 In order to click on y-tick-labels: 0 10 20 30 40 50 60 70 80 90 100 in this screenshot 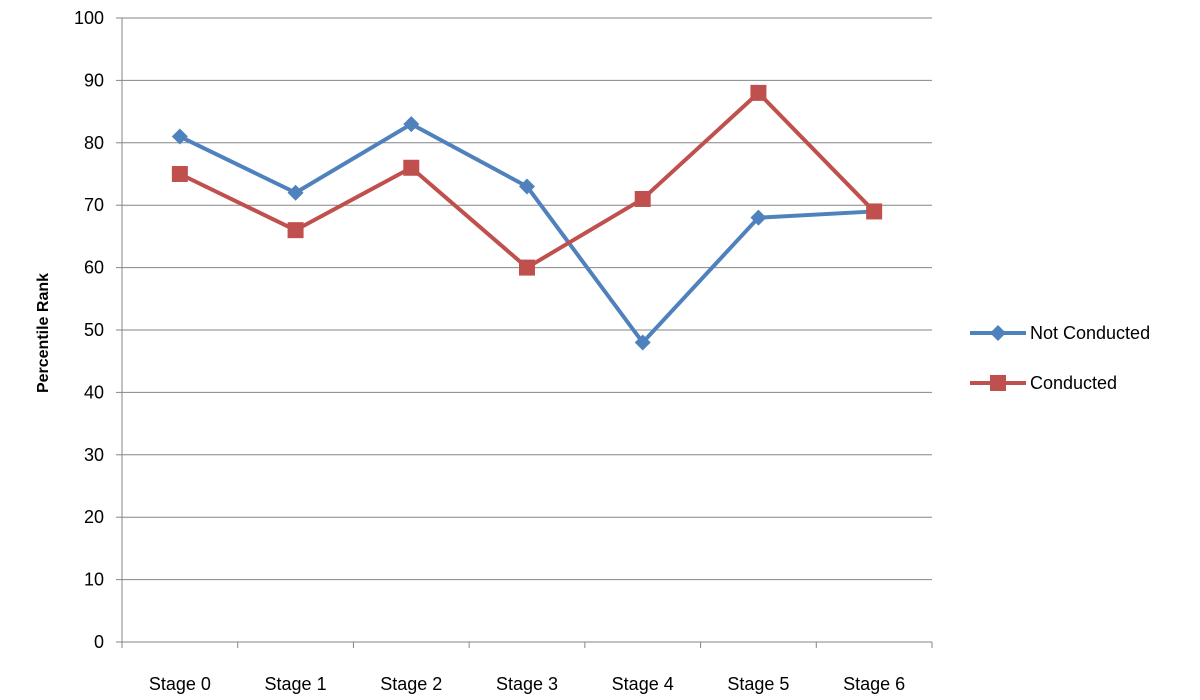, I will do `click(89, 330)`.